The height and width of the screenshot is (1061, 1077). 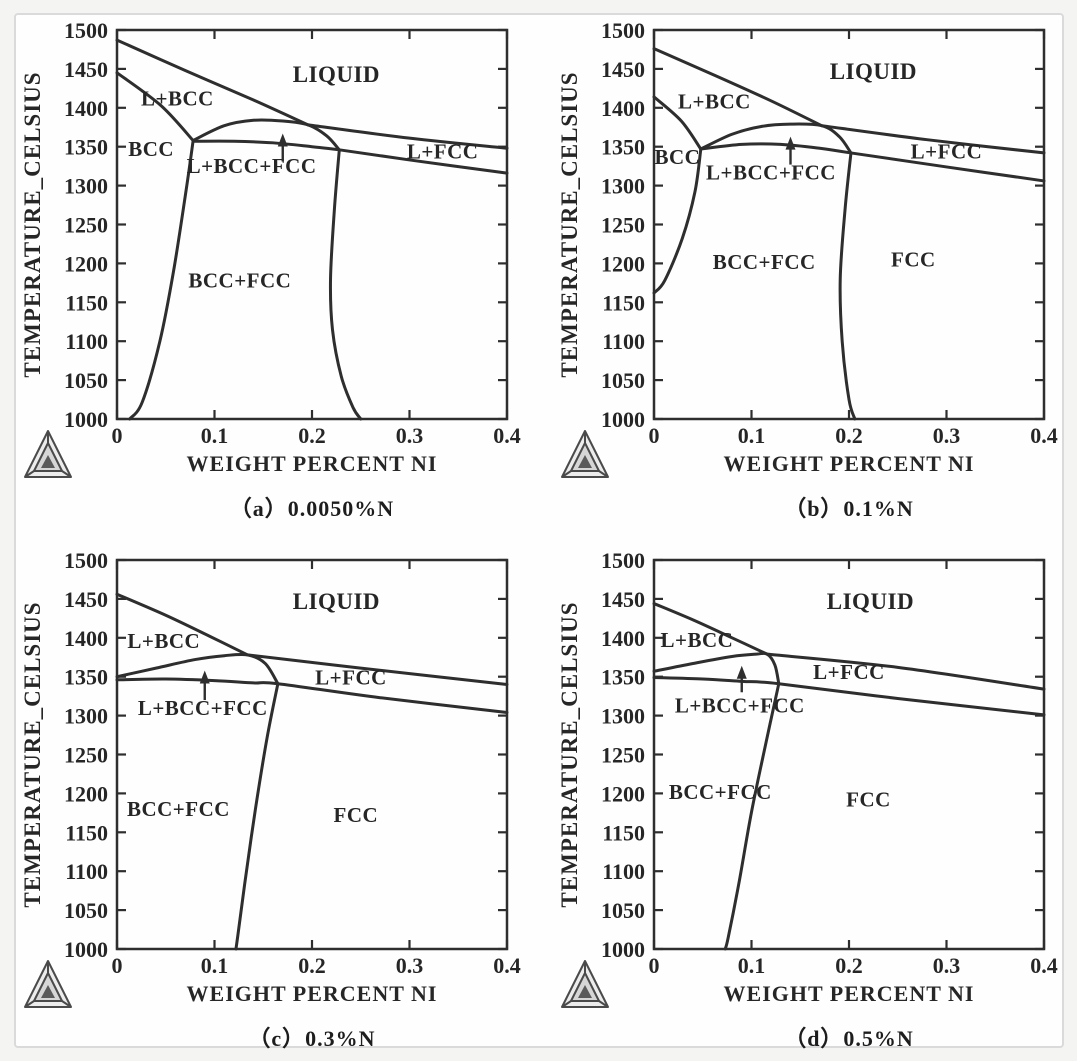 What do you see at coordinates (677, 157) in the screenshot?
I see `region-label-bcc: BCC` at bounding box center [677, 157].